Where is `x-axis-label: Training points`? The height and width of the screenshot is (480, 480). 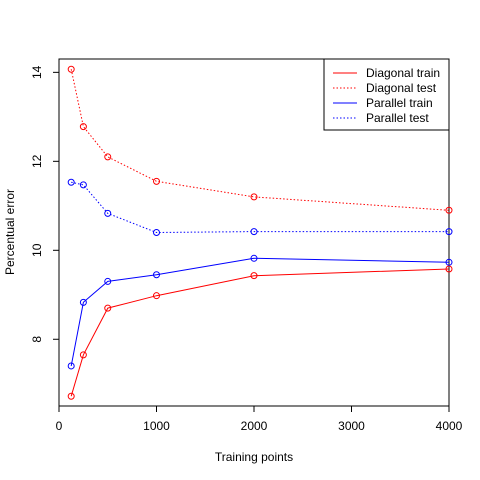 x-axis-label: Training points is located at coordinates (254, 457).